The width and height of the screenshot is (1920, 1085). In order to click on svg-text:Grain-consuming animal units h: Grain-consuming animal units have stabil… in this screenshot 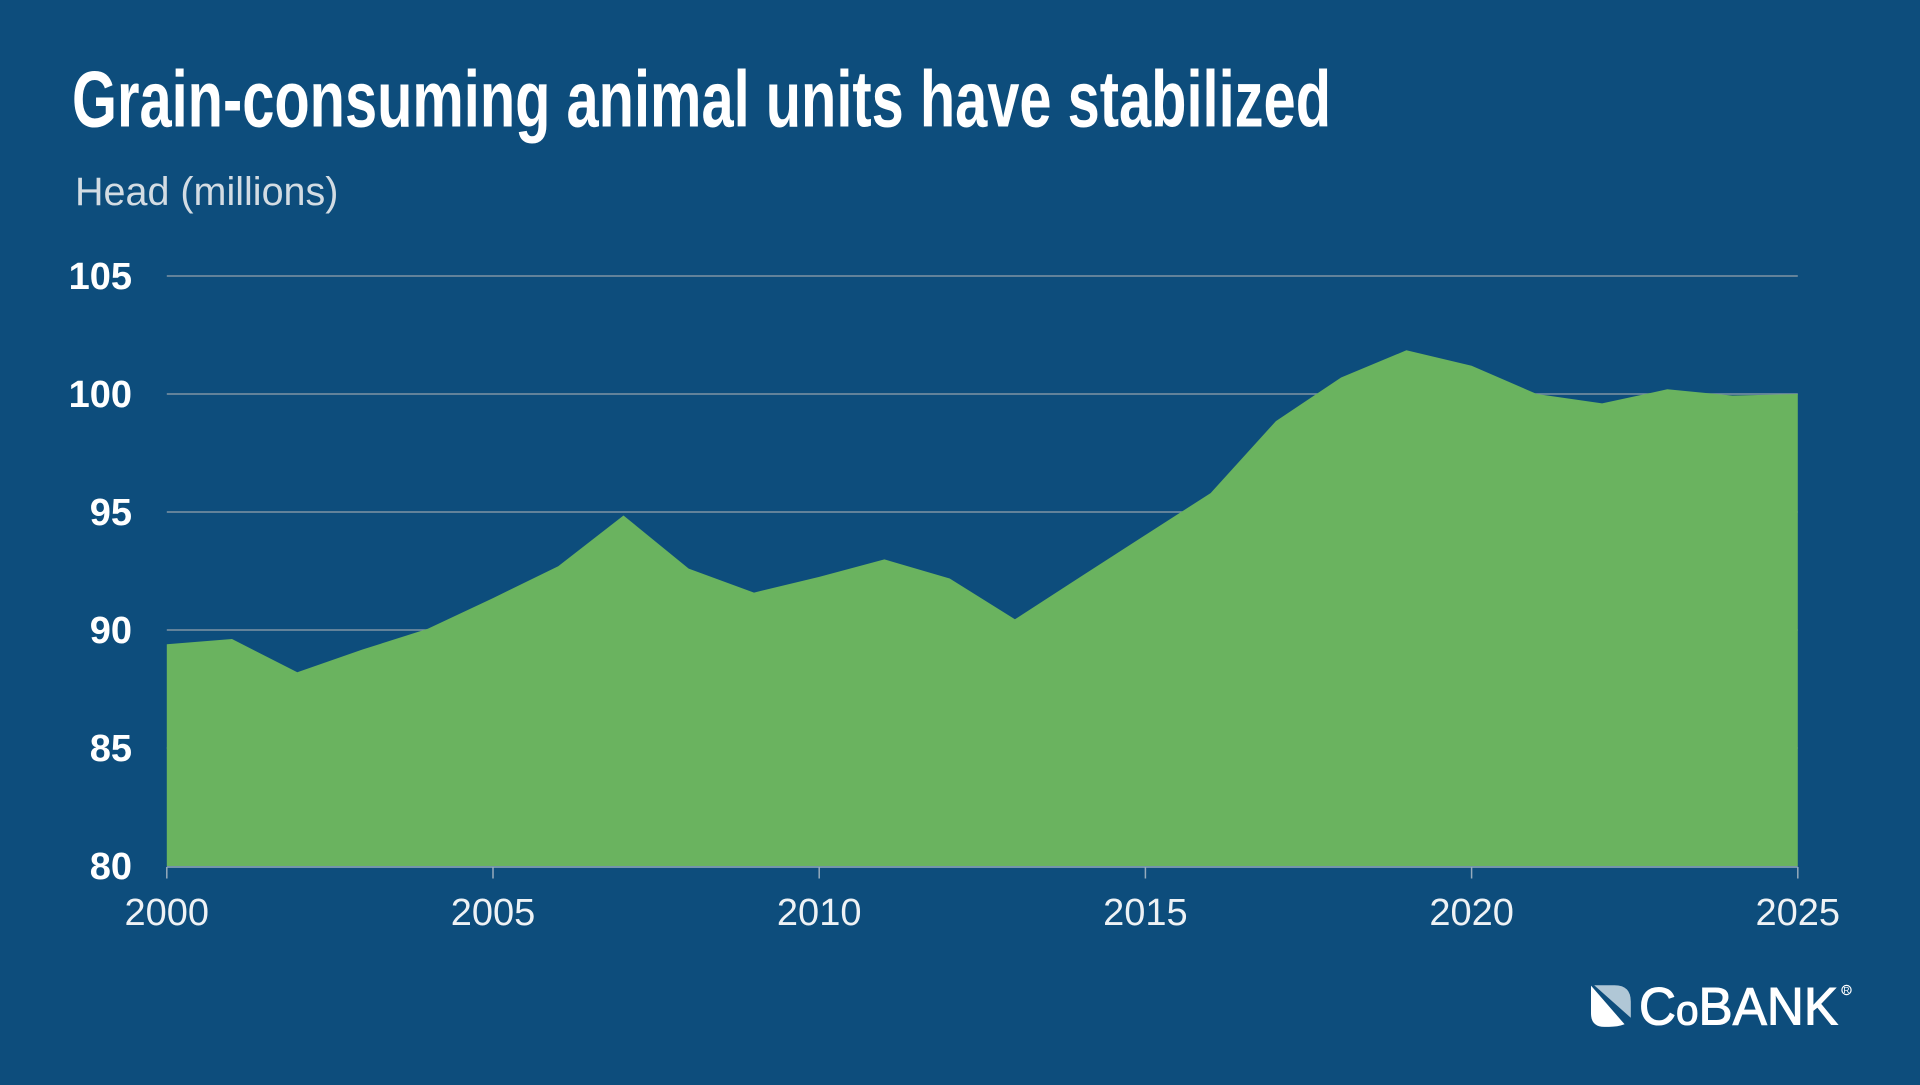, I will do `click(701, 99)`.